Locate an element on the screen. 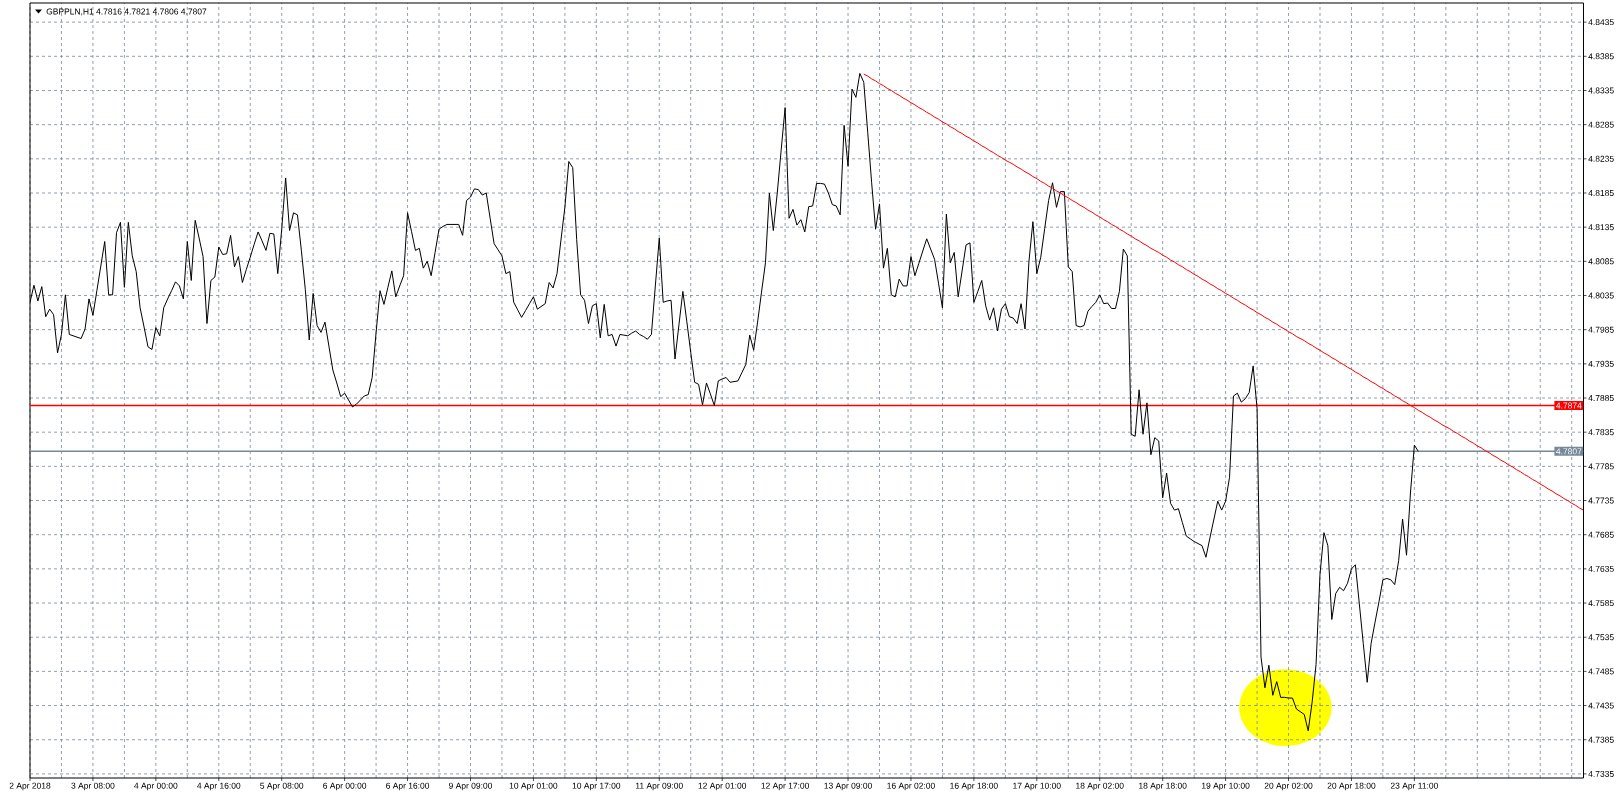  x-tick-label: 13 Apr 09:00 is located at coordinates (848, 786).